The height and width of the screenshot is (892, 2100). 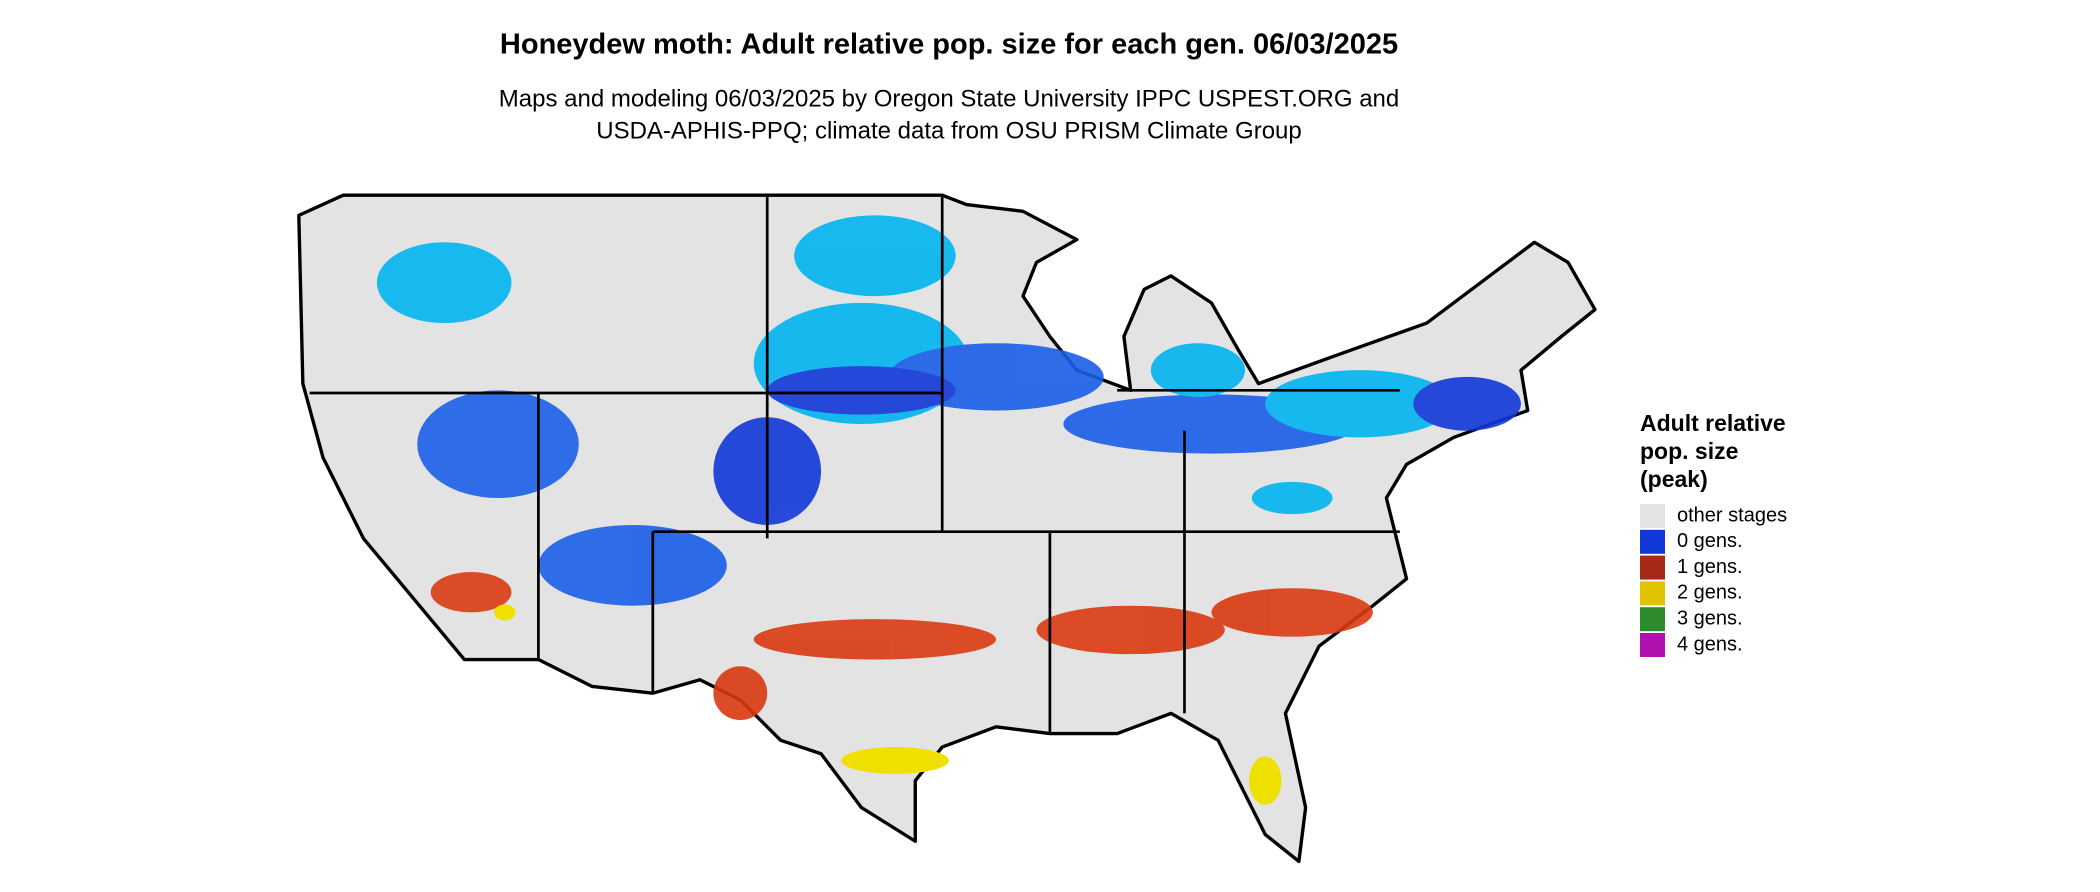 I want to click on legend-label: 4 gens., so click(x=1710, y=644).